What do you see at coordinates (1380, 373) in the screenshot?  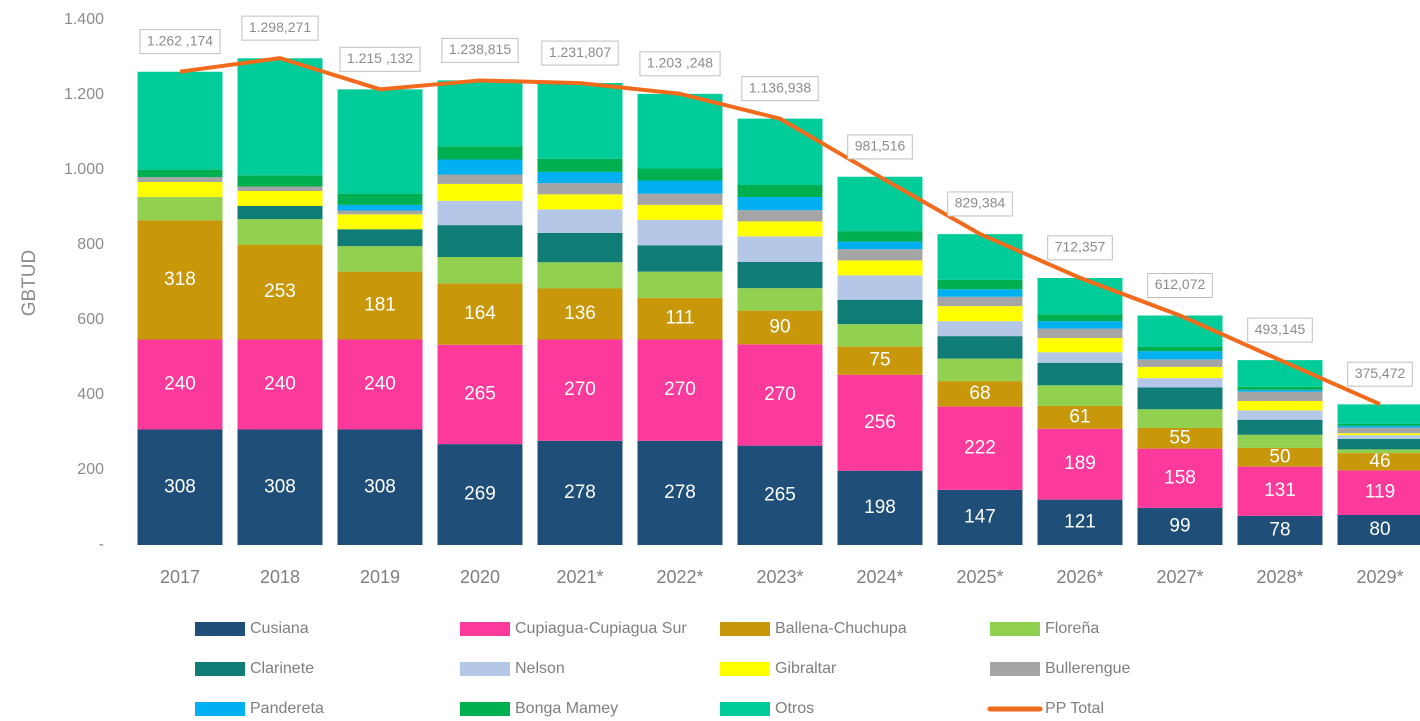 I see `line-label-text: 375,472` at bounding box center [1380, 373].